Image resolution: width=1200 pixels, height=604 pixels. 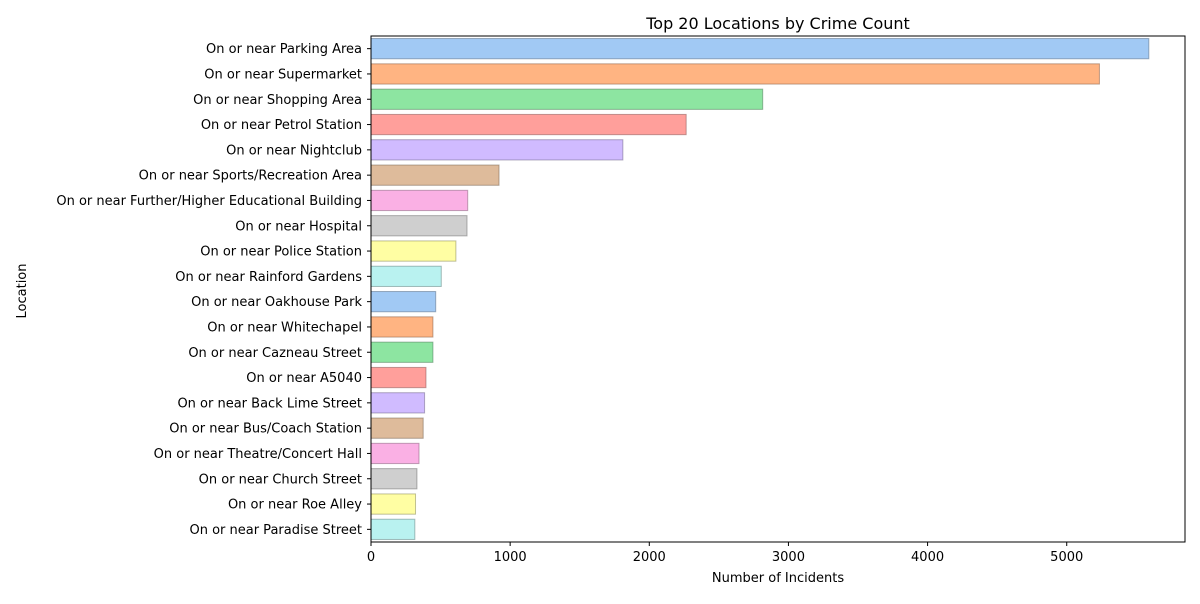 What do you see at coordinates (778, 578) in the screenshot?
I see `x-axis-label: Number of Incidents` at bounding box center [778, 578].